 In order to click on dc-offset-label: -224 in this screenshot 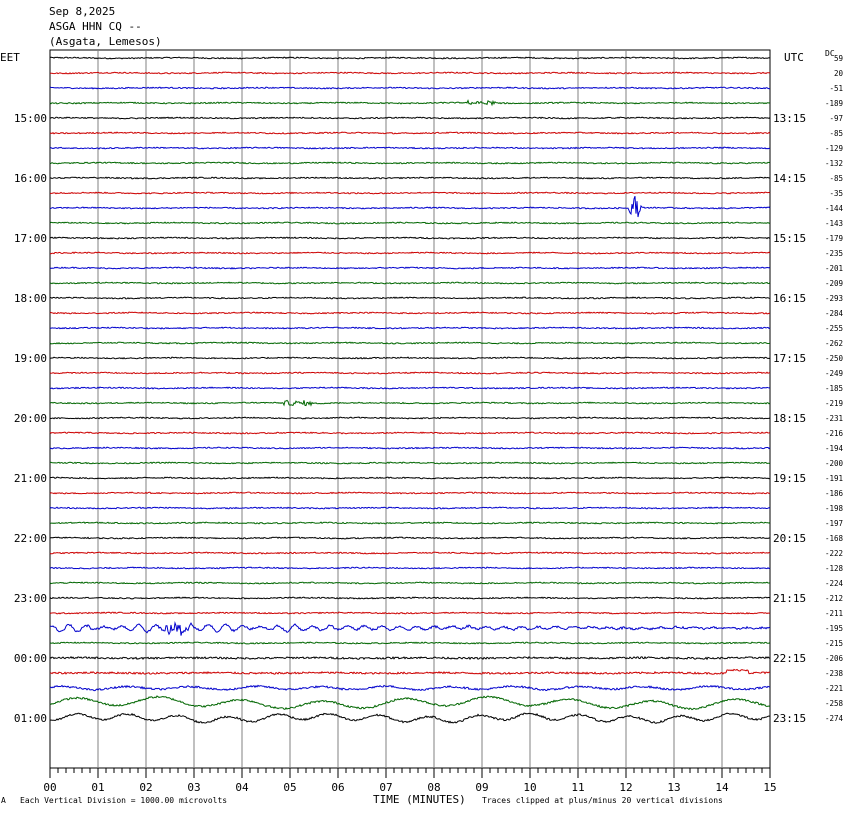, I will do `click(834, 583)`.